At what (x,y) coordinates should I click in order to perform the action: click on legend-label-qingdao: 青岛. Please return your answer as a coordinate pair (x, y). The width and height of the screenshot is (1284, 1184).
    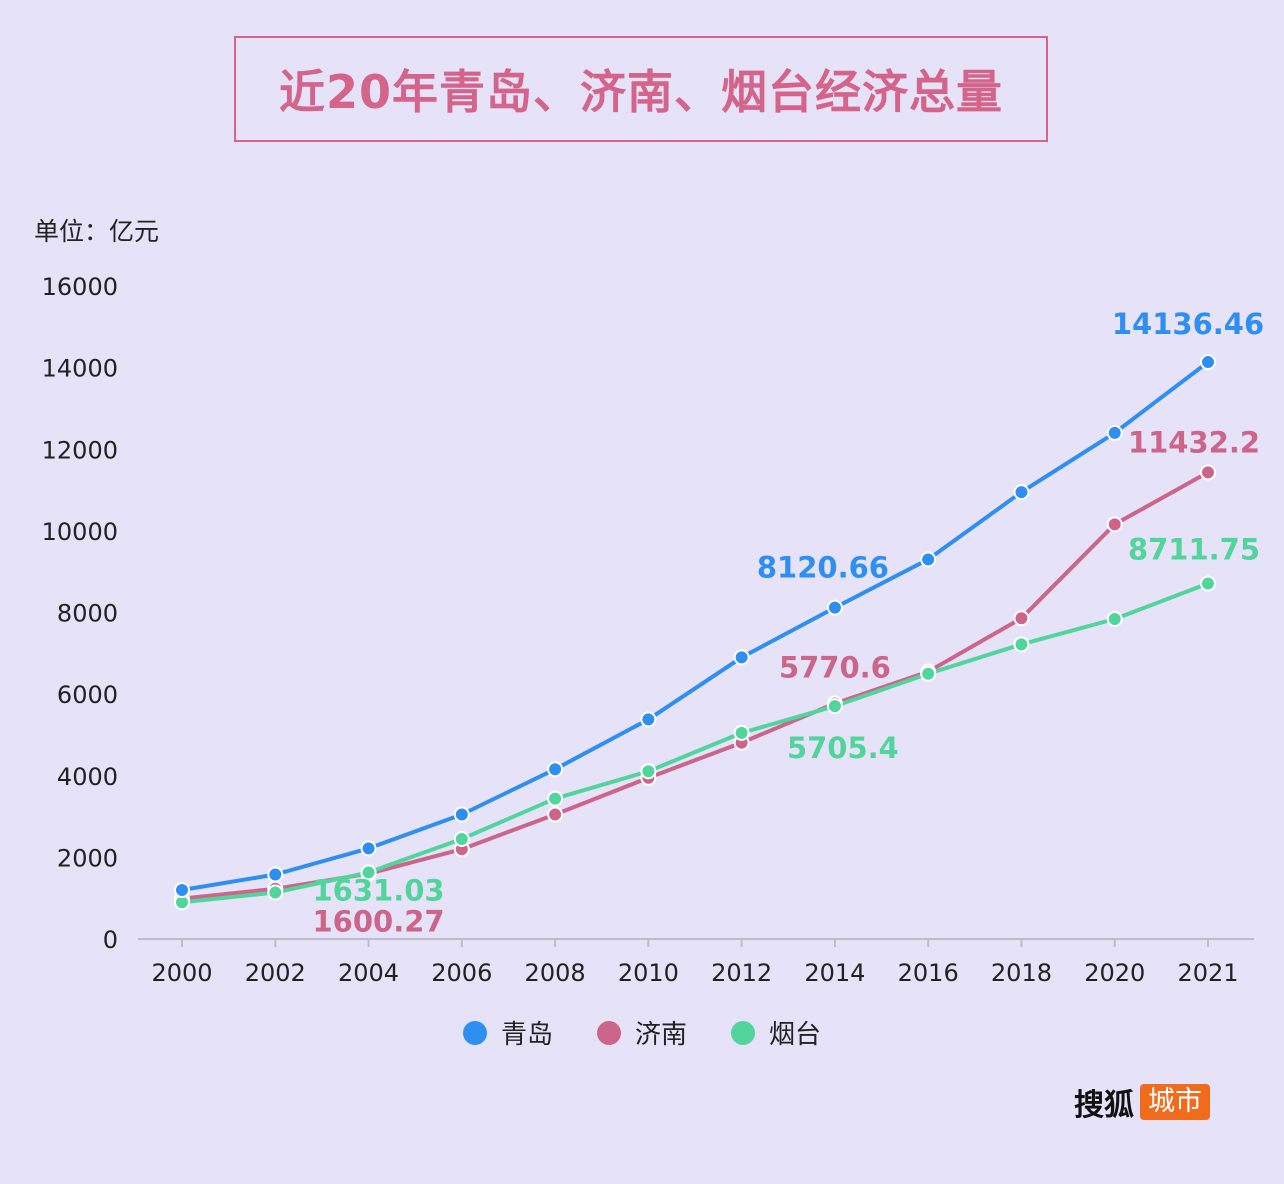
    Looking at the image, I should click on (526, 1035).